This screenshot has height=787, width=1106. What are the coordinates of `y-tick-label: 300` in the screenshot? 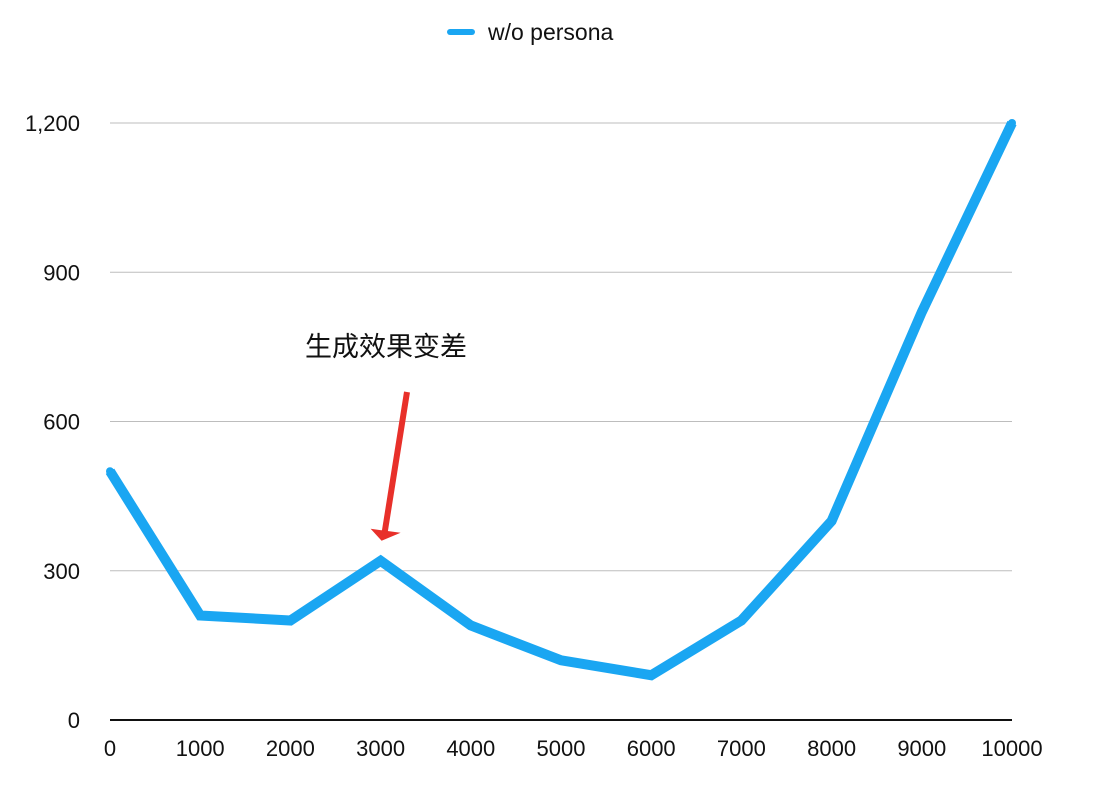 It's located at (61, 571).